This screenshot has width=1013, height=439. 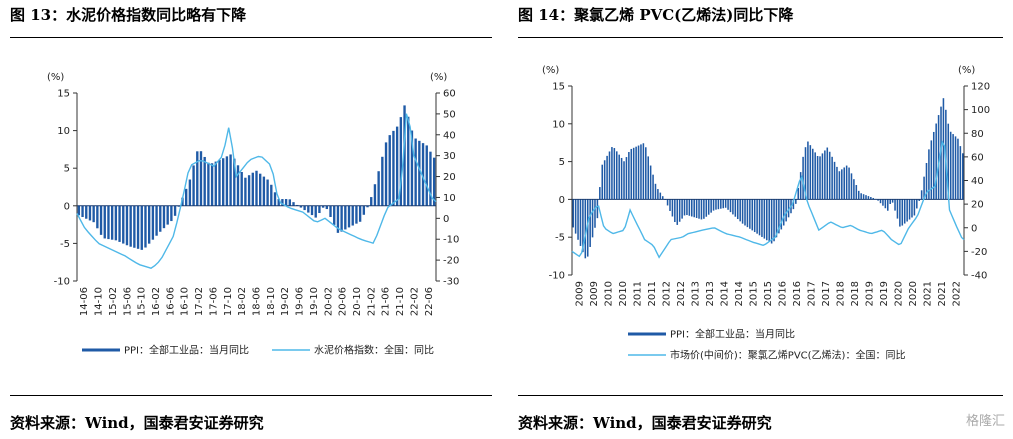 I want to click on legend-label-ppi: PPI：全部工业品：当月同比, so click(x=186, y=350).